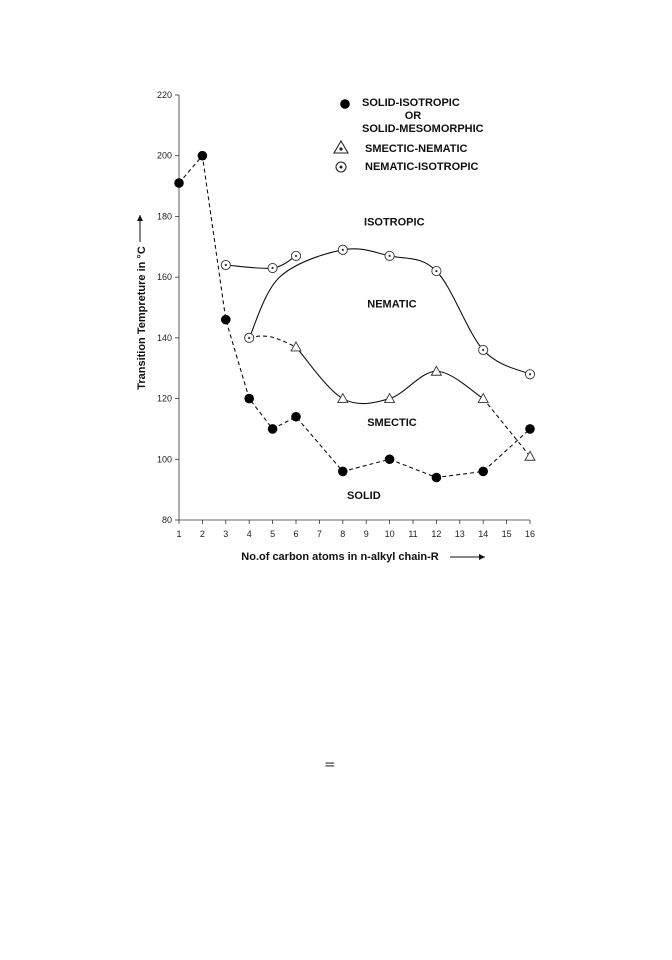  What do you see at coordinates (412, 534) in the screenshot?
I see `x-tick-label: 11` at bounding box center [412, 534].